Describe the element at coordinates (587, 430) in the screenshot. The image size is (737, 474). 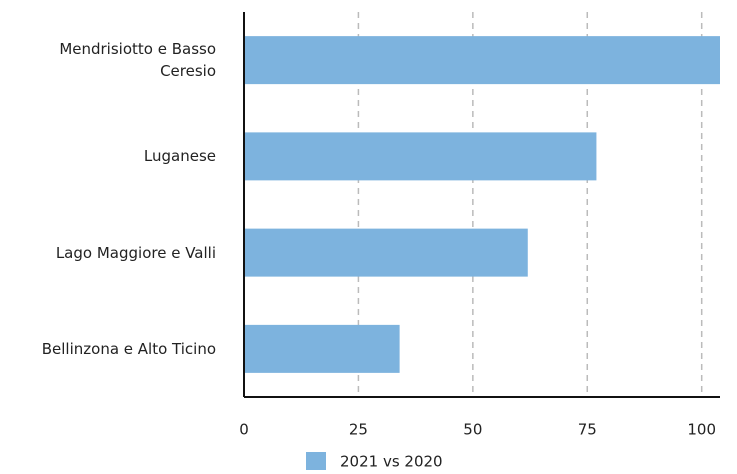
I see `x-tick-label: 75` at that location.